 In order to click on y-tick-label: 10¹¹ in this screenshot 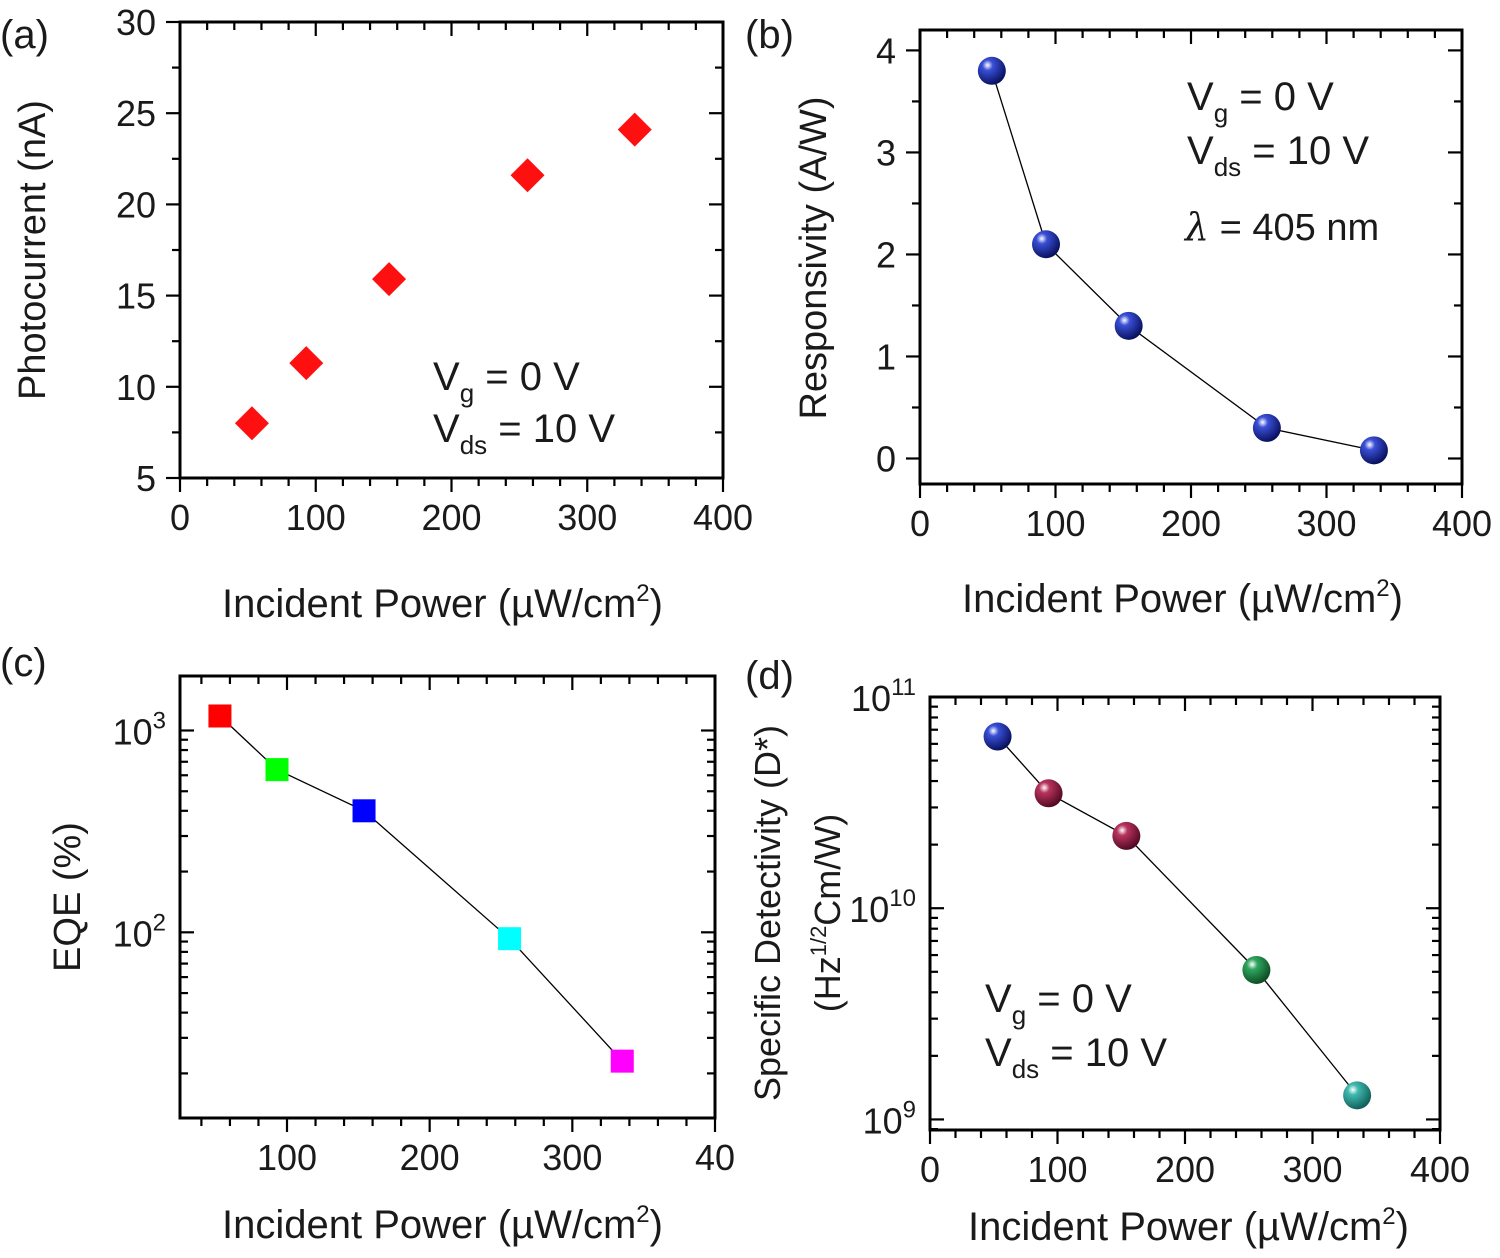, I will do `click(883, 696)`.